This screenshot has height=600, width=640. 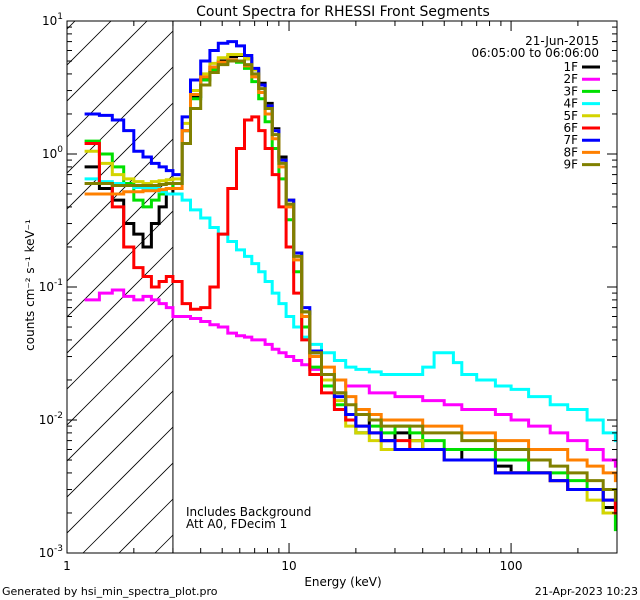 I want to click on footer-timestamp: 21-Apr-2023 10:23, so click(x=586, y=591).